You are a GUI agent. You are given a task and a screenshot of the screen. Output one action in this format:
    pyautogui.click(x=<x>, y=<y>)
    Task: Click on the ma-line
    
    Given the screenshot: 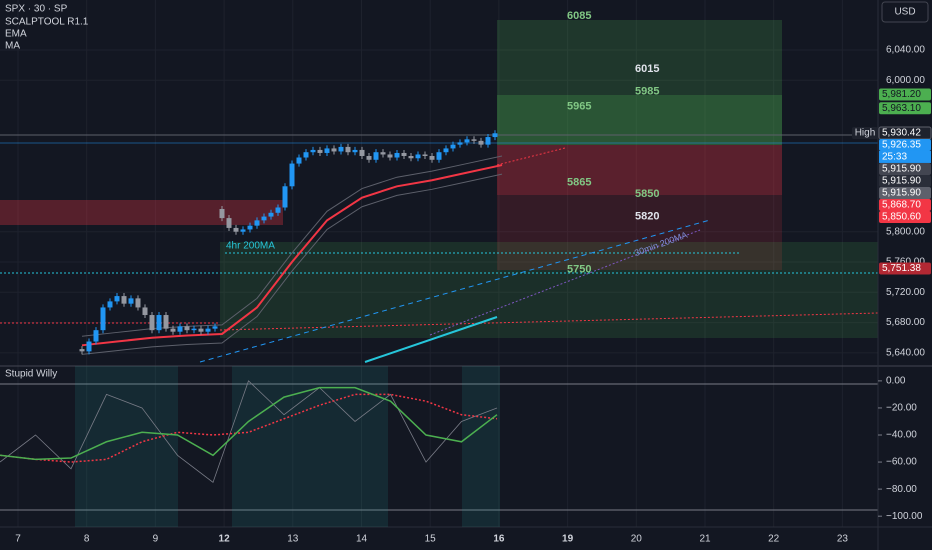 What is the action you would take?
    pyautogui.click(x=549, y=321)
    